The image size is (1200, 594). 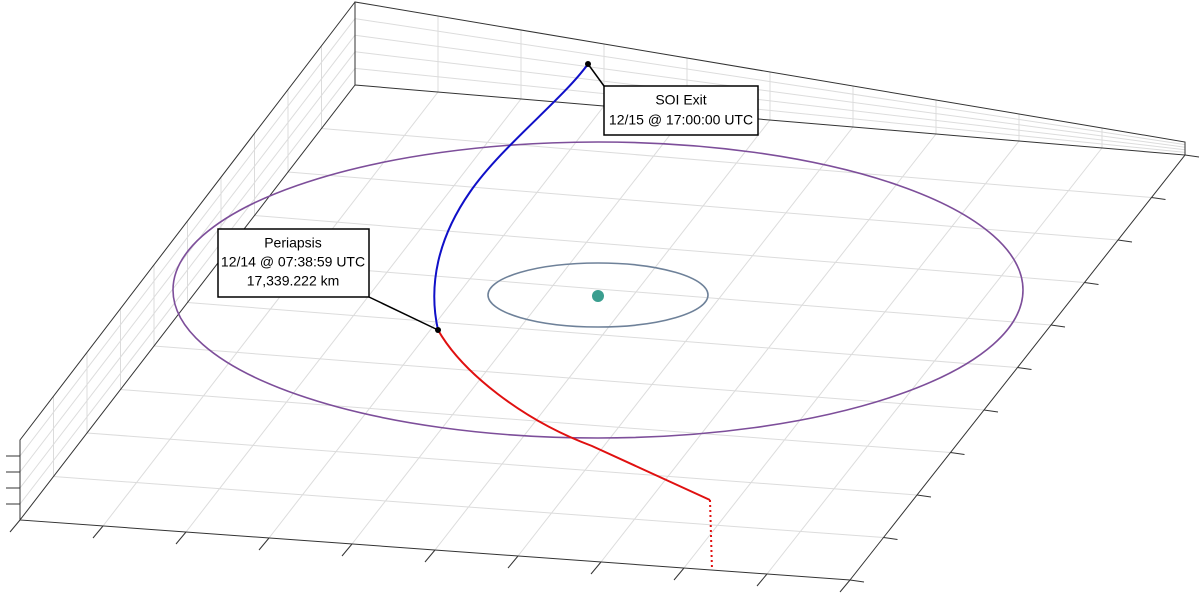 I want to click on soi-exit-point, so click(x=588, y=64).